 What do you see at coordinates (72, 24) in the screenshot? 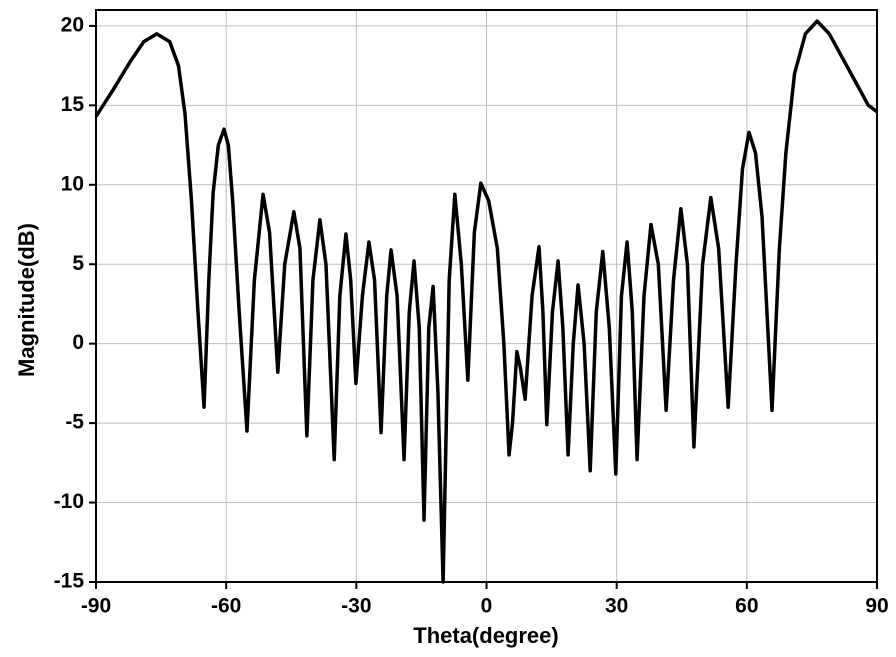
I see `y-tick-label: 20` at bounding box center [72, 24].